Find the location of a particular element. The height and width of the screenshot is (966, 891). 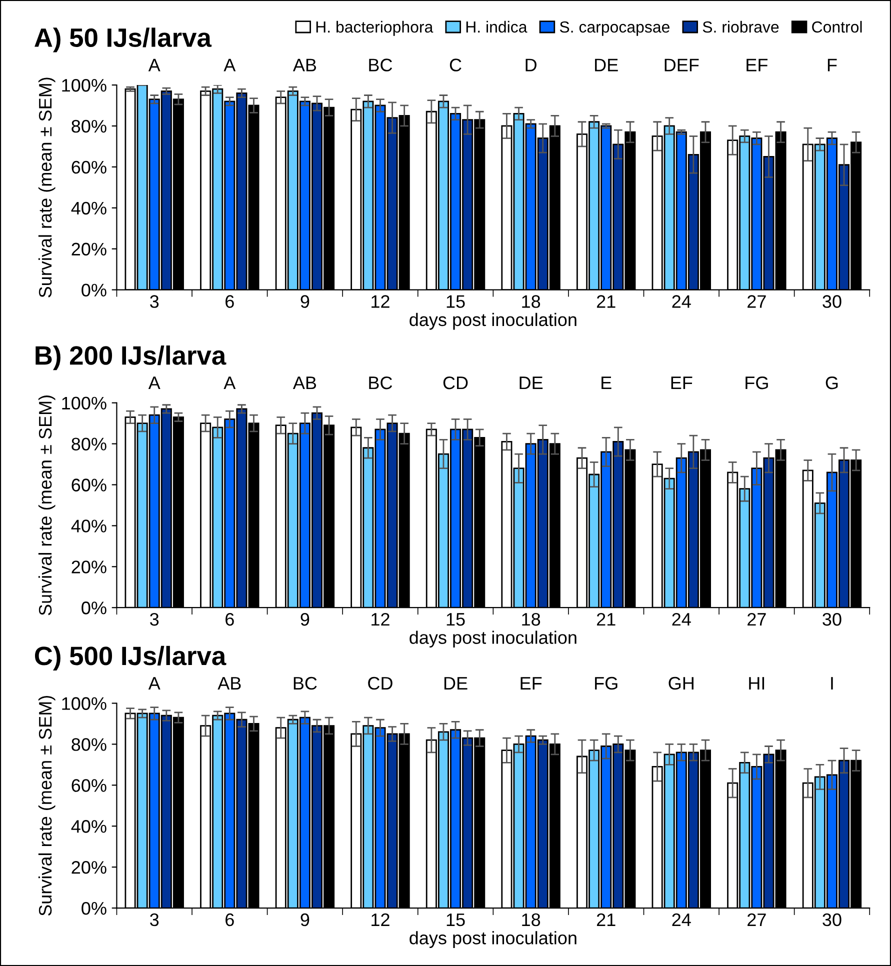

chart-title: C) 500 IJs/larva is located at coordinates (130, 658).